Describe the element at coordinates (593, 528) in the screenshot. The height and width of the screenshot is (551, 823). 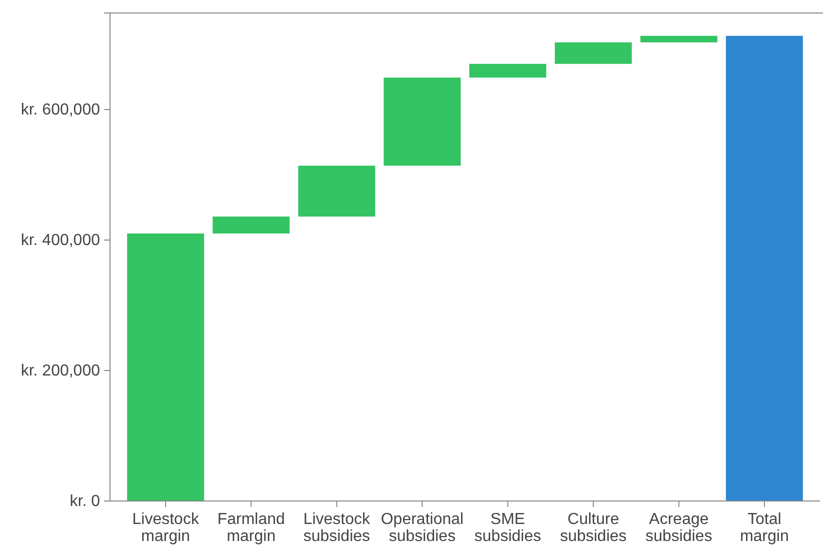
I see `x-tick-label: Culture subsidies` at that location.